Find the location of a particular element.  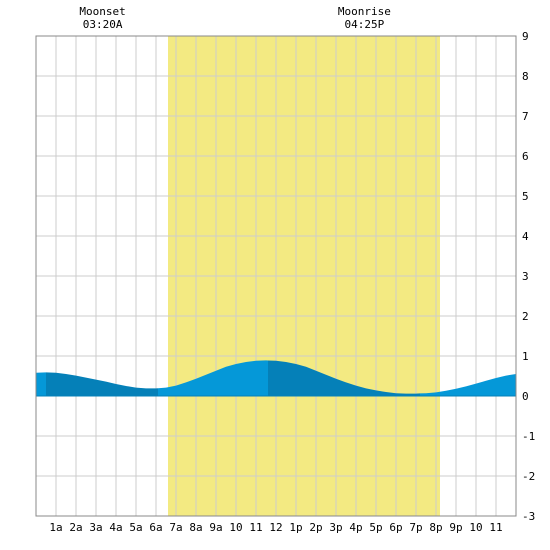

x-tick-label: 9p is located at coordinates (455, 527).